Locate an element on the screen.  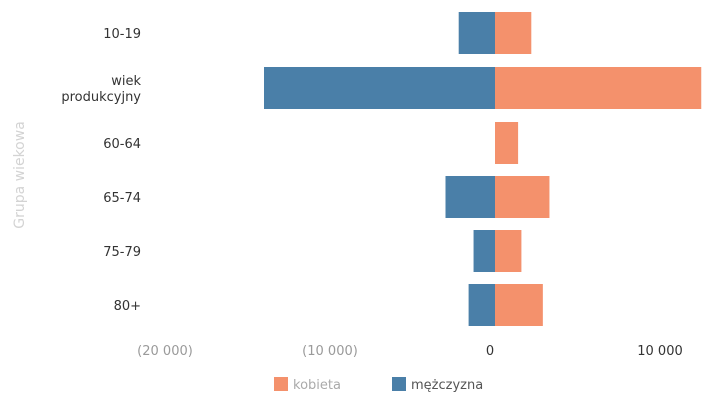
legend: kobieta mężczyzna is located at coordinates (378, 385).